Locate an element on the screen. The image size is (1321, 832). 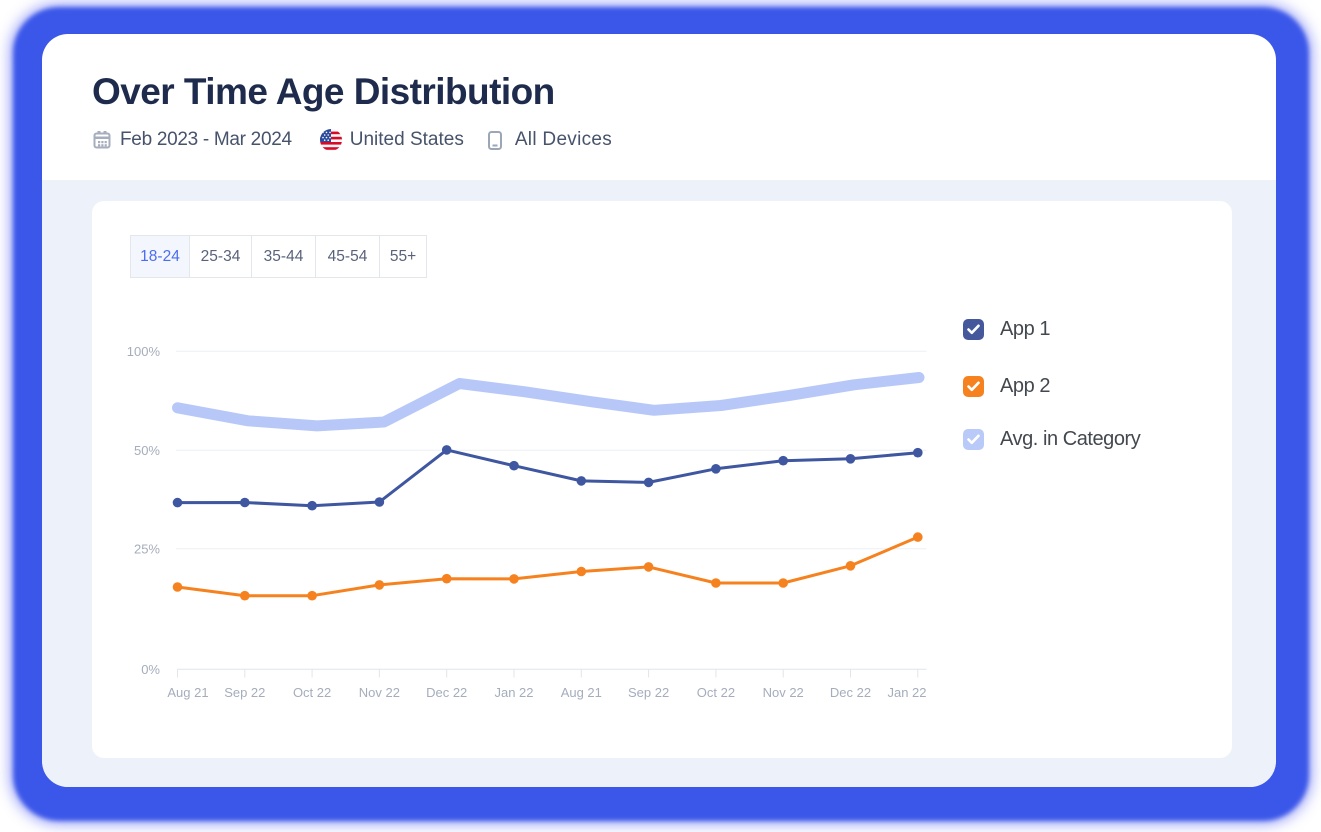
svg-text: 50% is located at coordinates (147, 450).